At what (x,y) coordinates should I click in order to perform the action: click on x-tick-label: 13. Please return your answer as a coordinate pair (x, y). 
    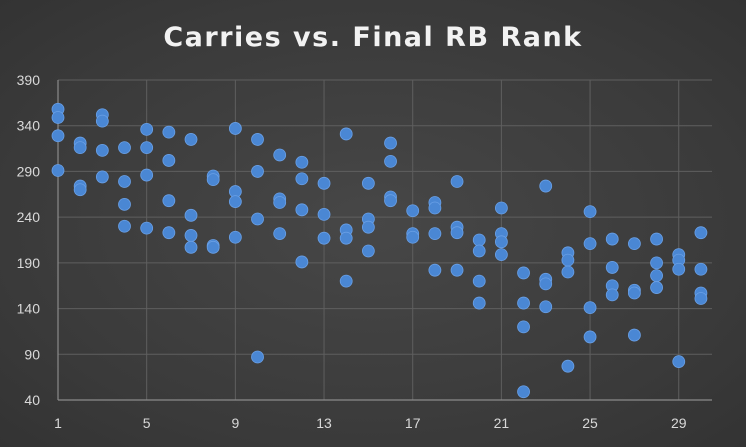
    Looking at the image, I should click on (324, 423).